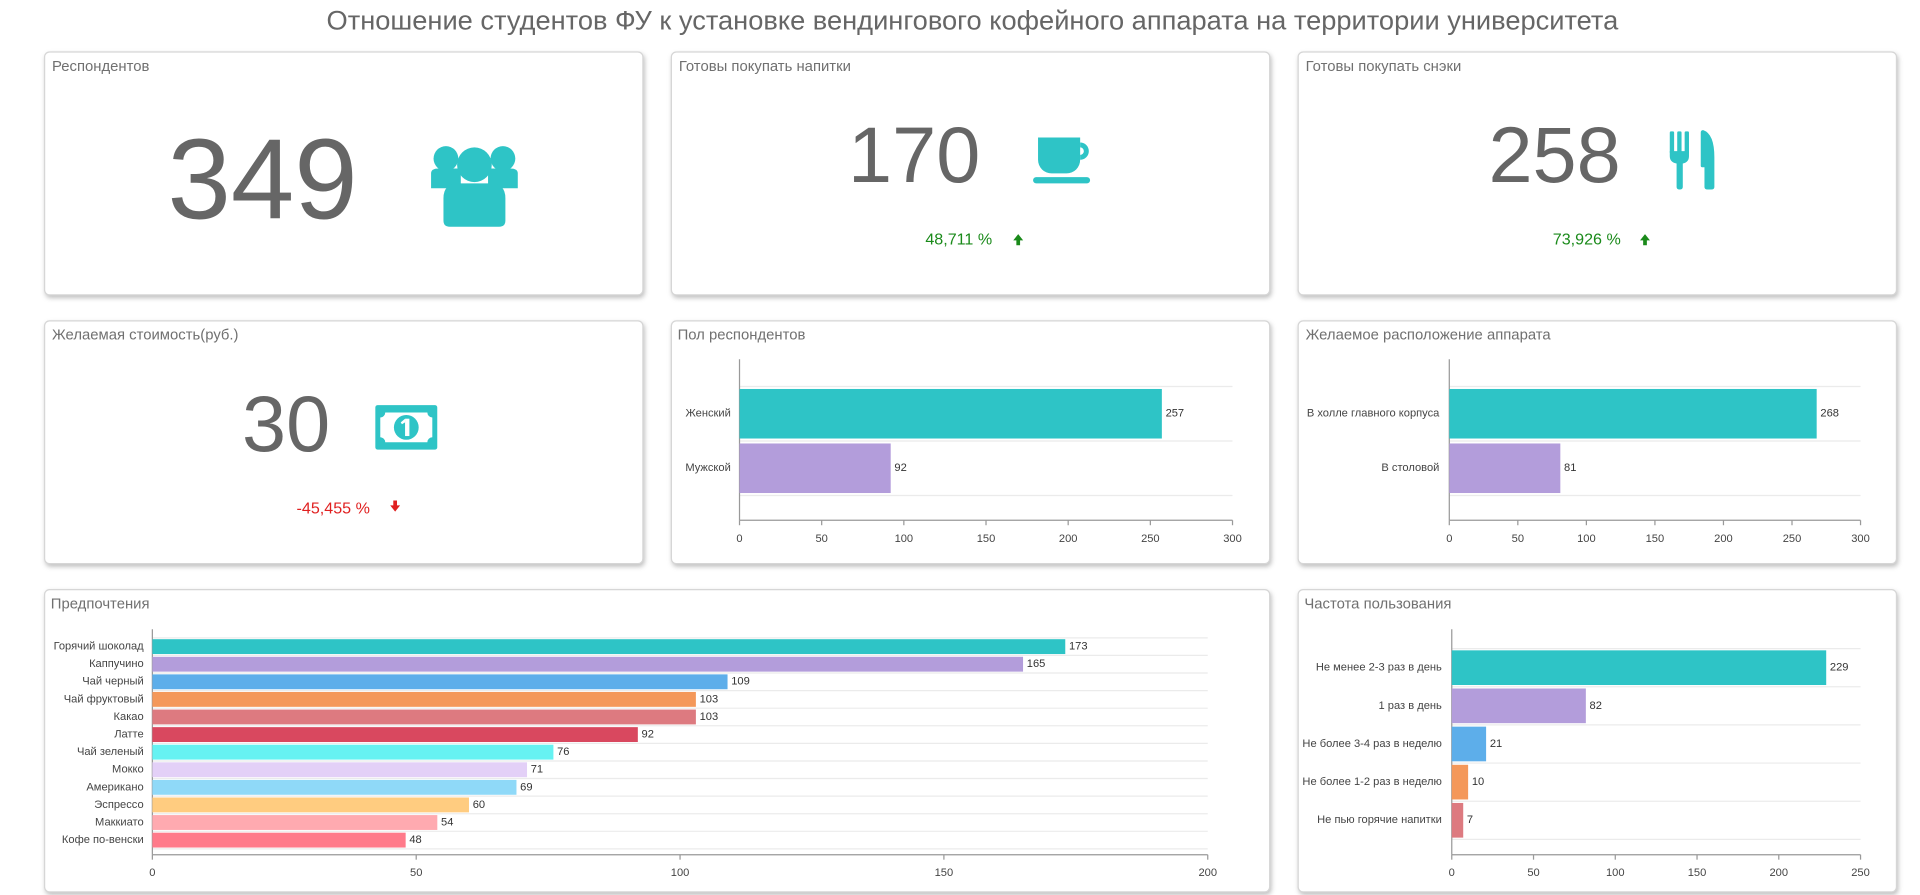  What do you see at coordinates (1379, 820) in the screenshot?
I see `category-label: Не пью горячие напитки` at bounding box center [1379, 820].